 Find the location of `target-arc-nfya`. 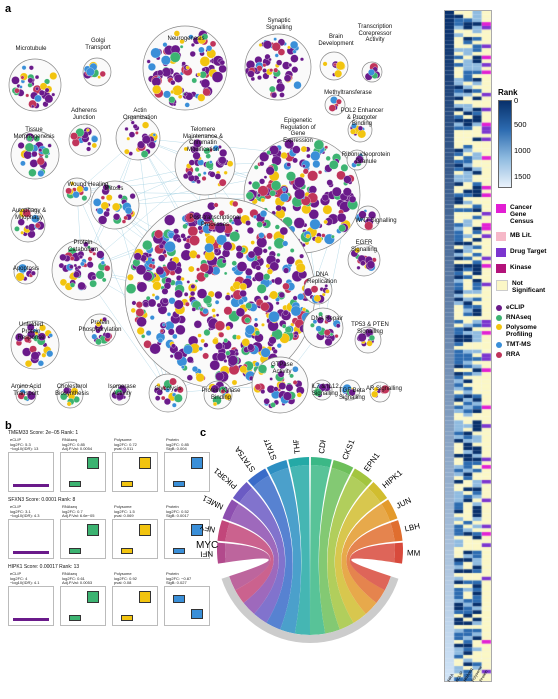

target-arc-nfya is located at coordinates (223, 531).